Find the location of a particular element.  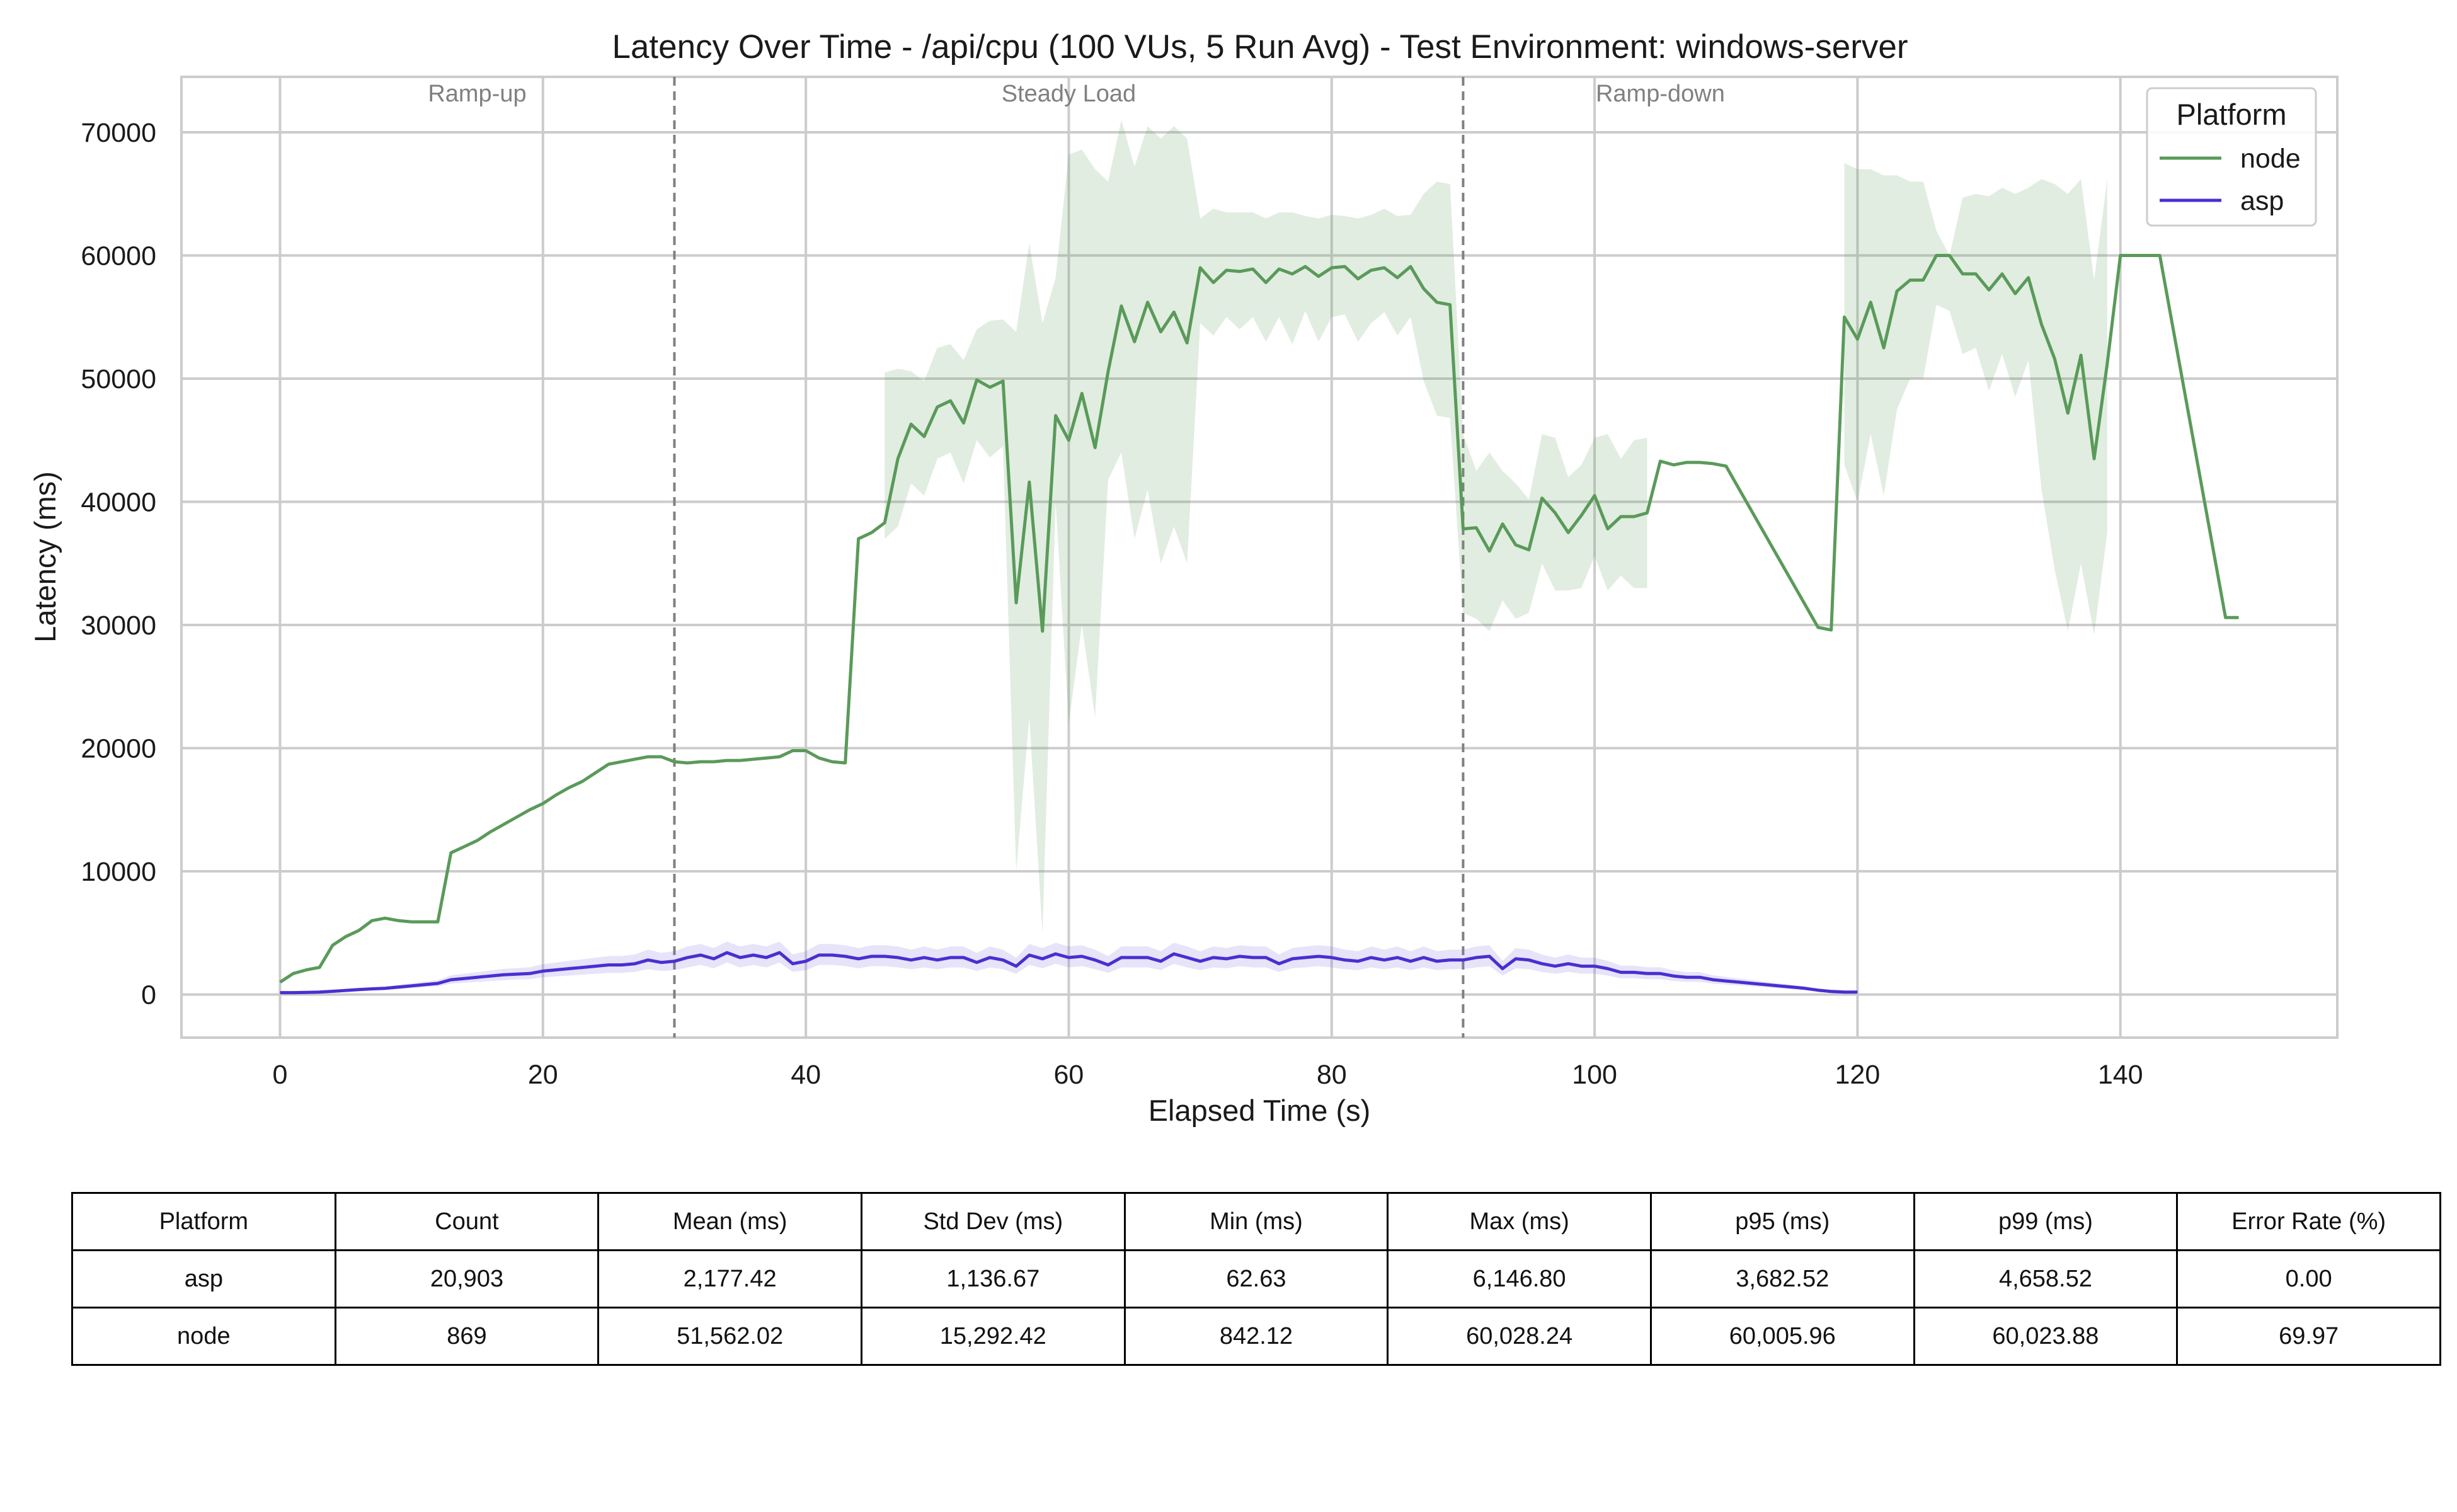

stats-header-cell: Platform is located at coordinates (203, 1221).